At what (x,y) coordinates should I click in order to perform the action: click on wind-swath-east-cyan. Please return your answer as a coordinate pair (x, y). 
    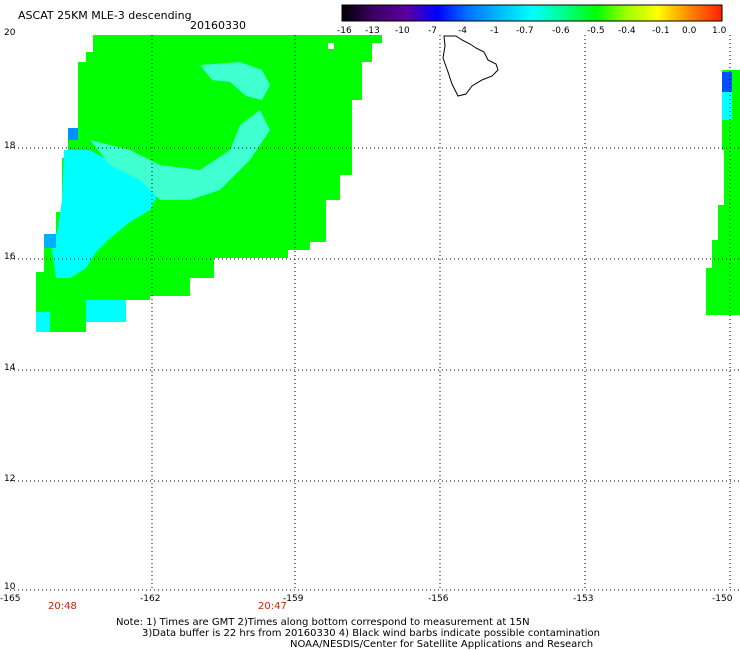
    Looking at the image, I should click on (727, 106).